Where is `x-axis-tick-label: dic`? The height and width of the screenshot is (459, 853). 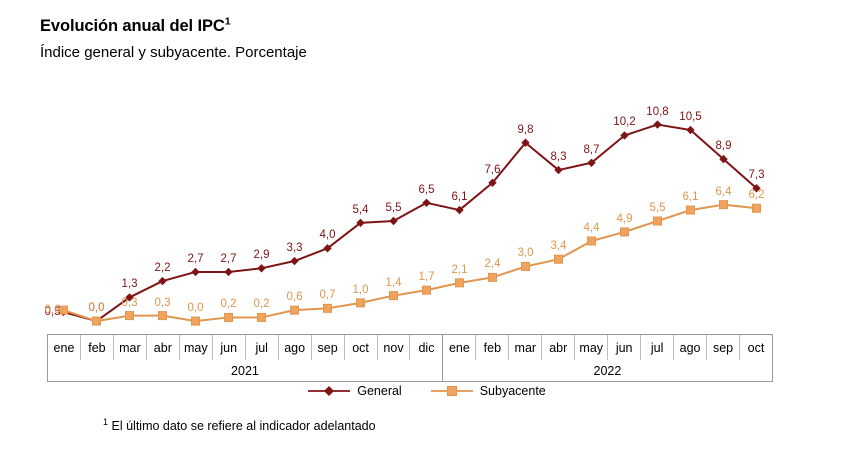
x-axis-tick-label: dic is located at coordinates (427, 347).